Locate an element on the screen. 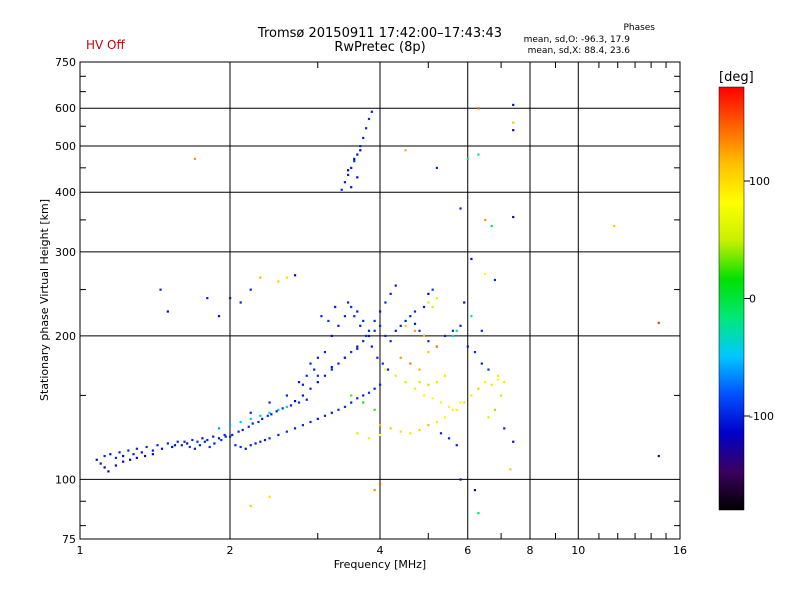 The height and width of the screenshot is (600, 800). y-tick-label: 400 is located at coordinates (65, 192).